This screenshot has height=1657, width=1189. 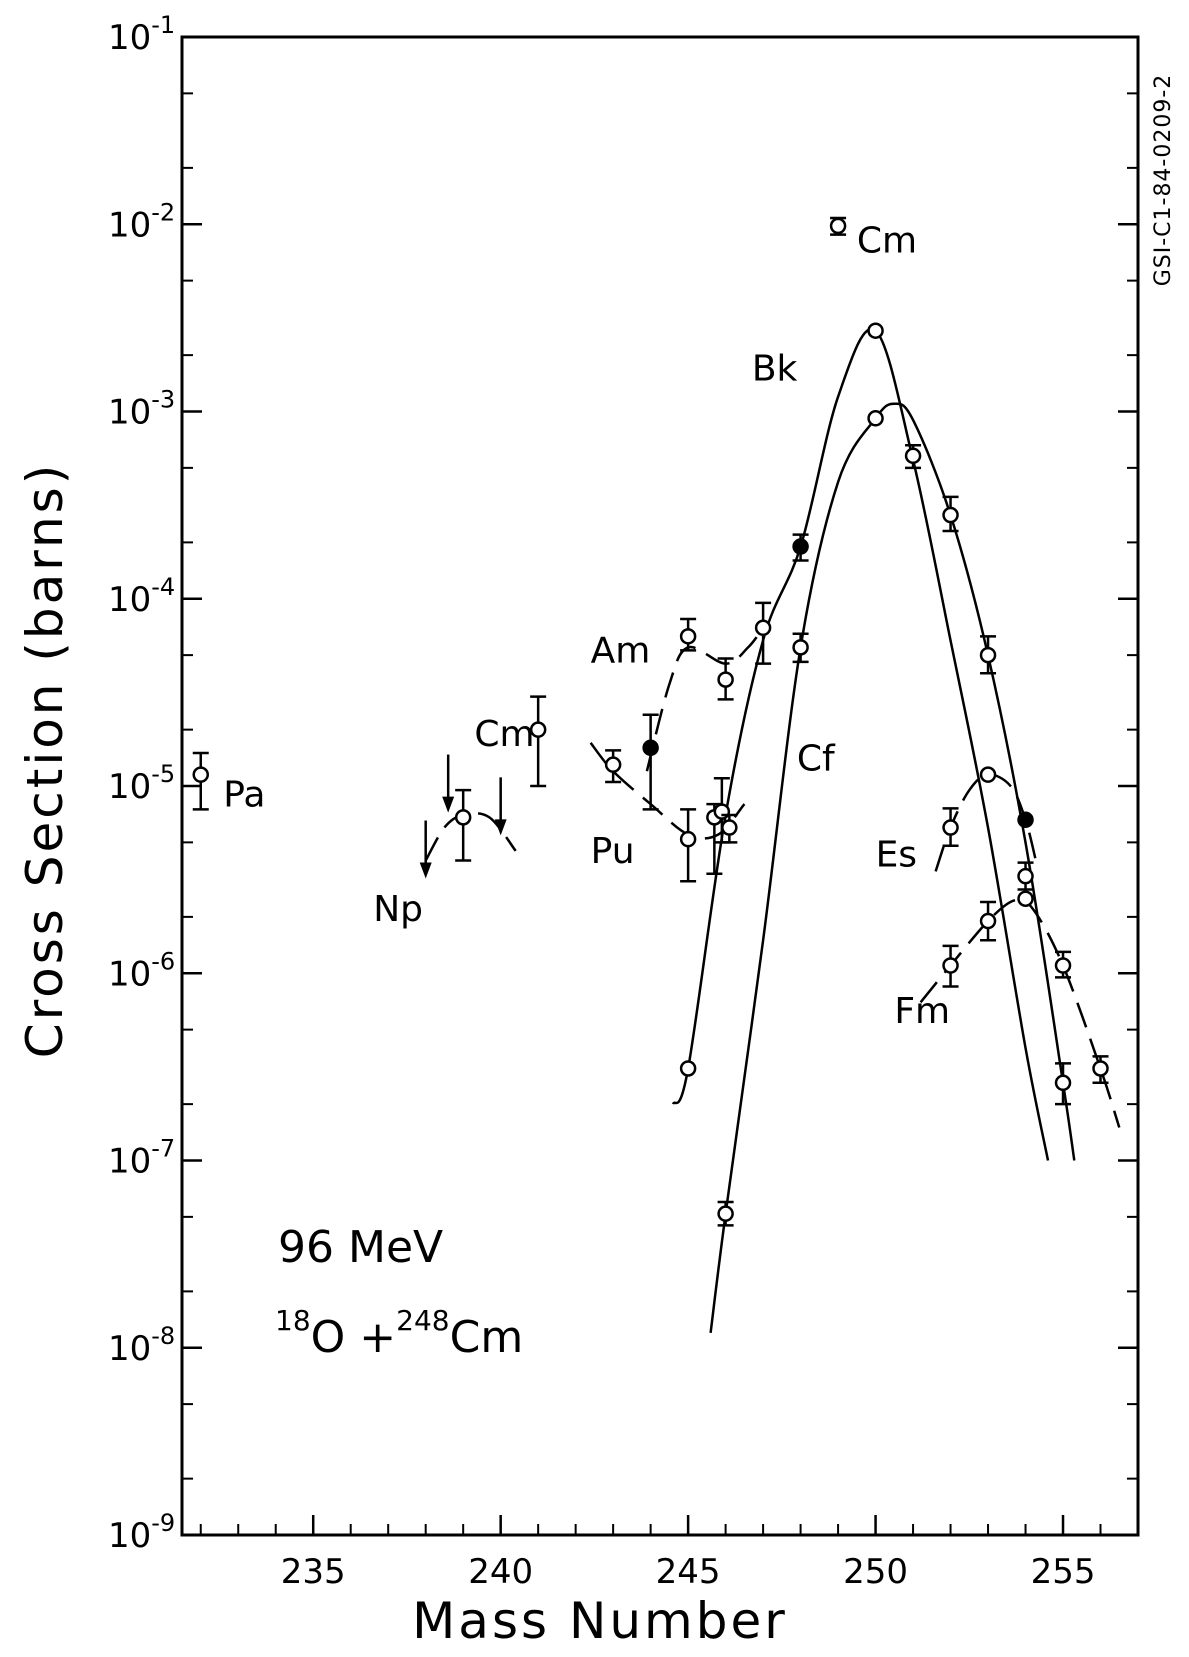 I want to click on x-tick-label: 255, so click(x=1063, y=1572).